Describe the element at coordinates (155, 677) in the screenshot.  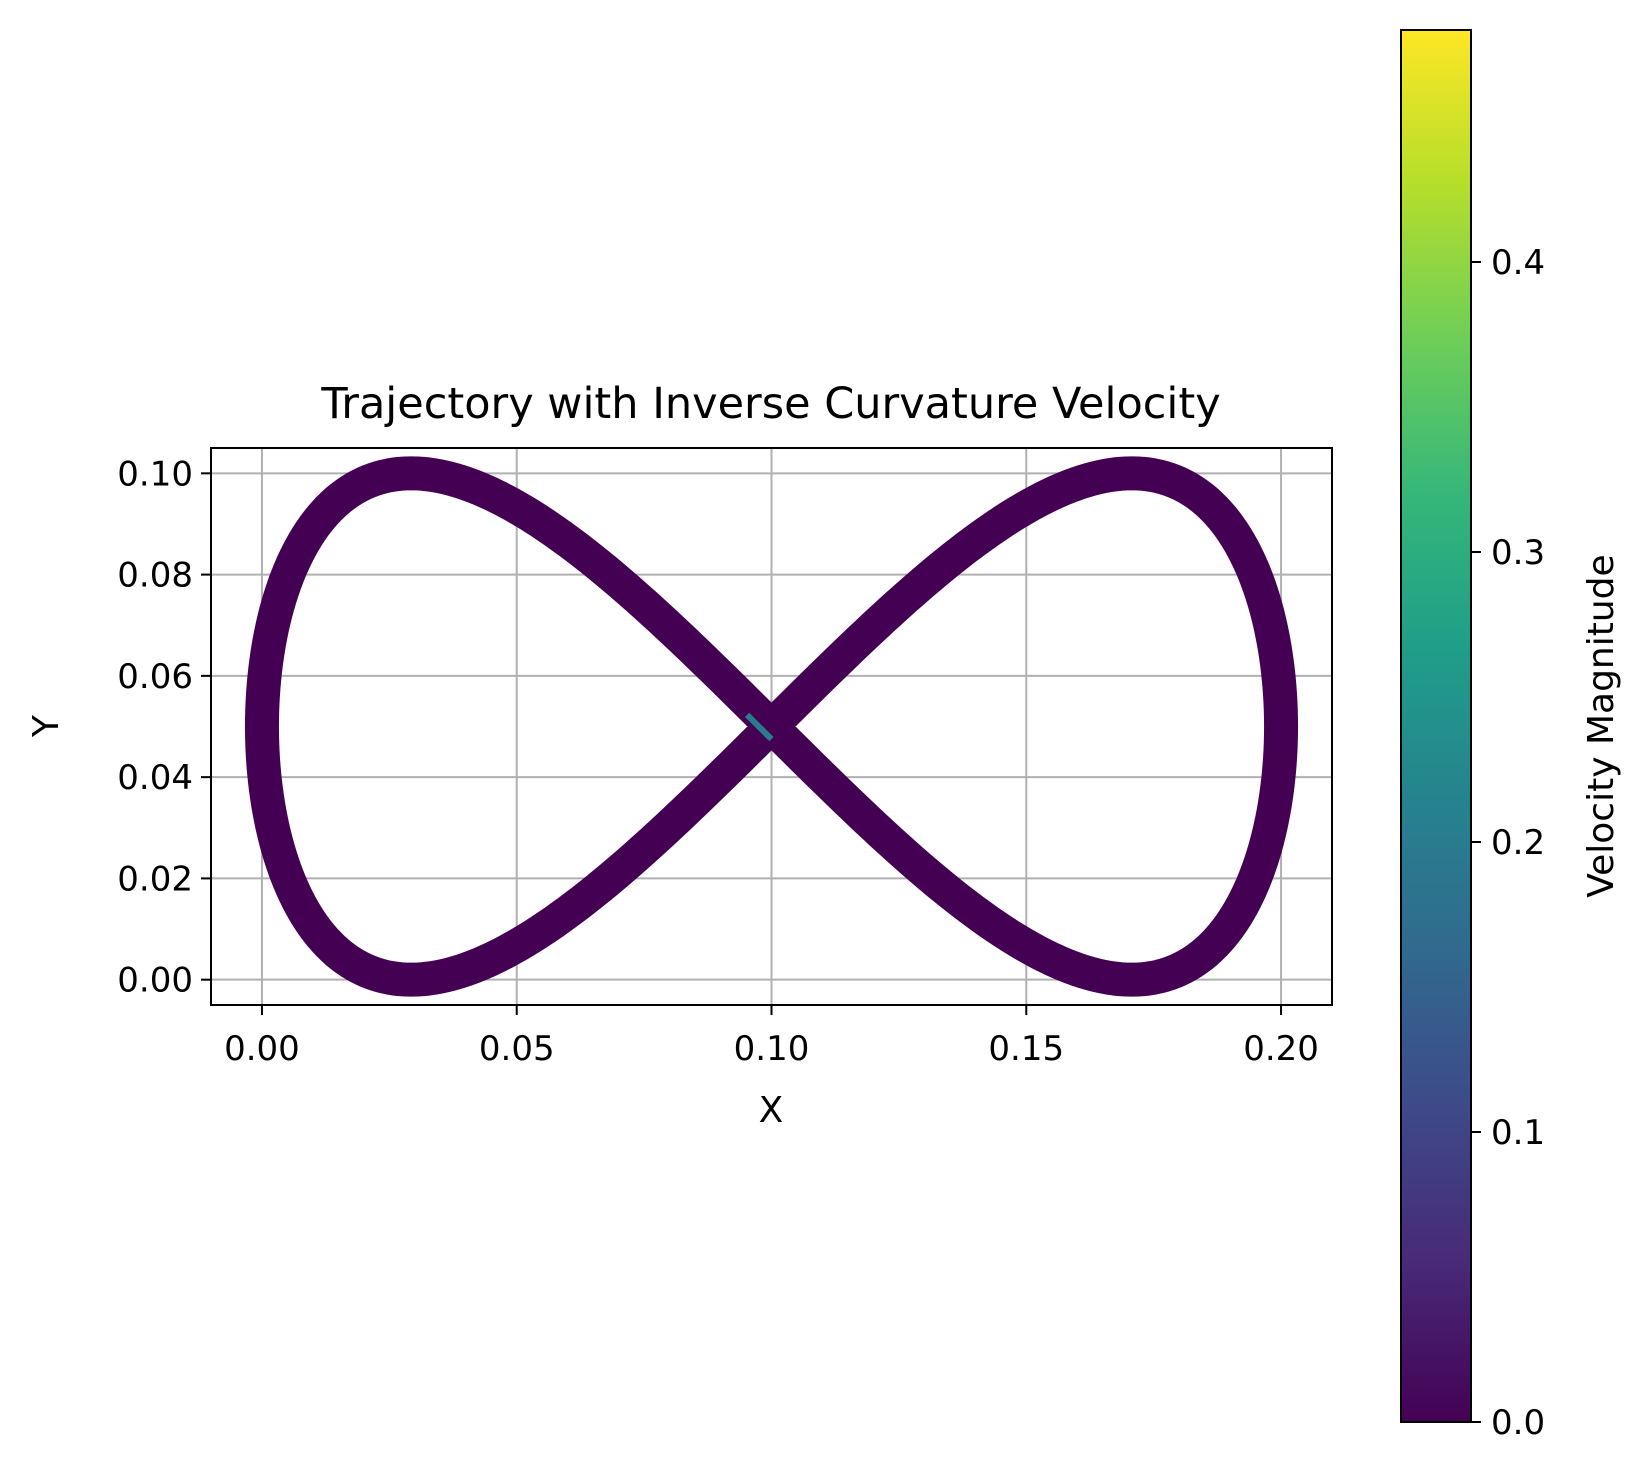
I see `y-tick-label: 0.06` at that location.